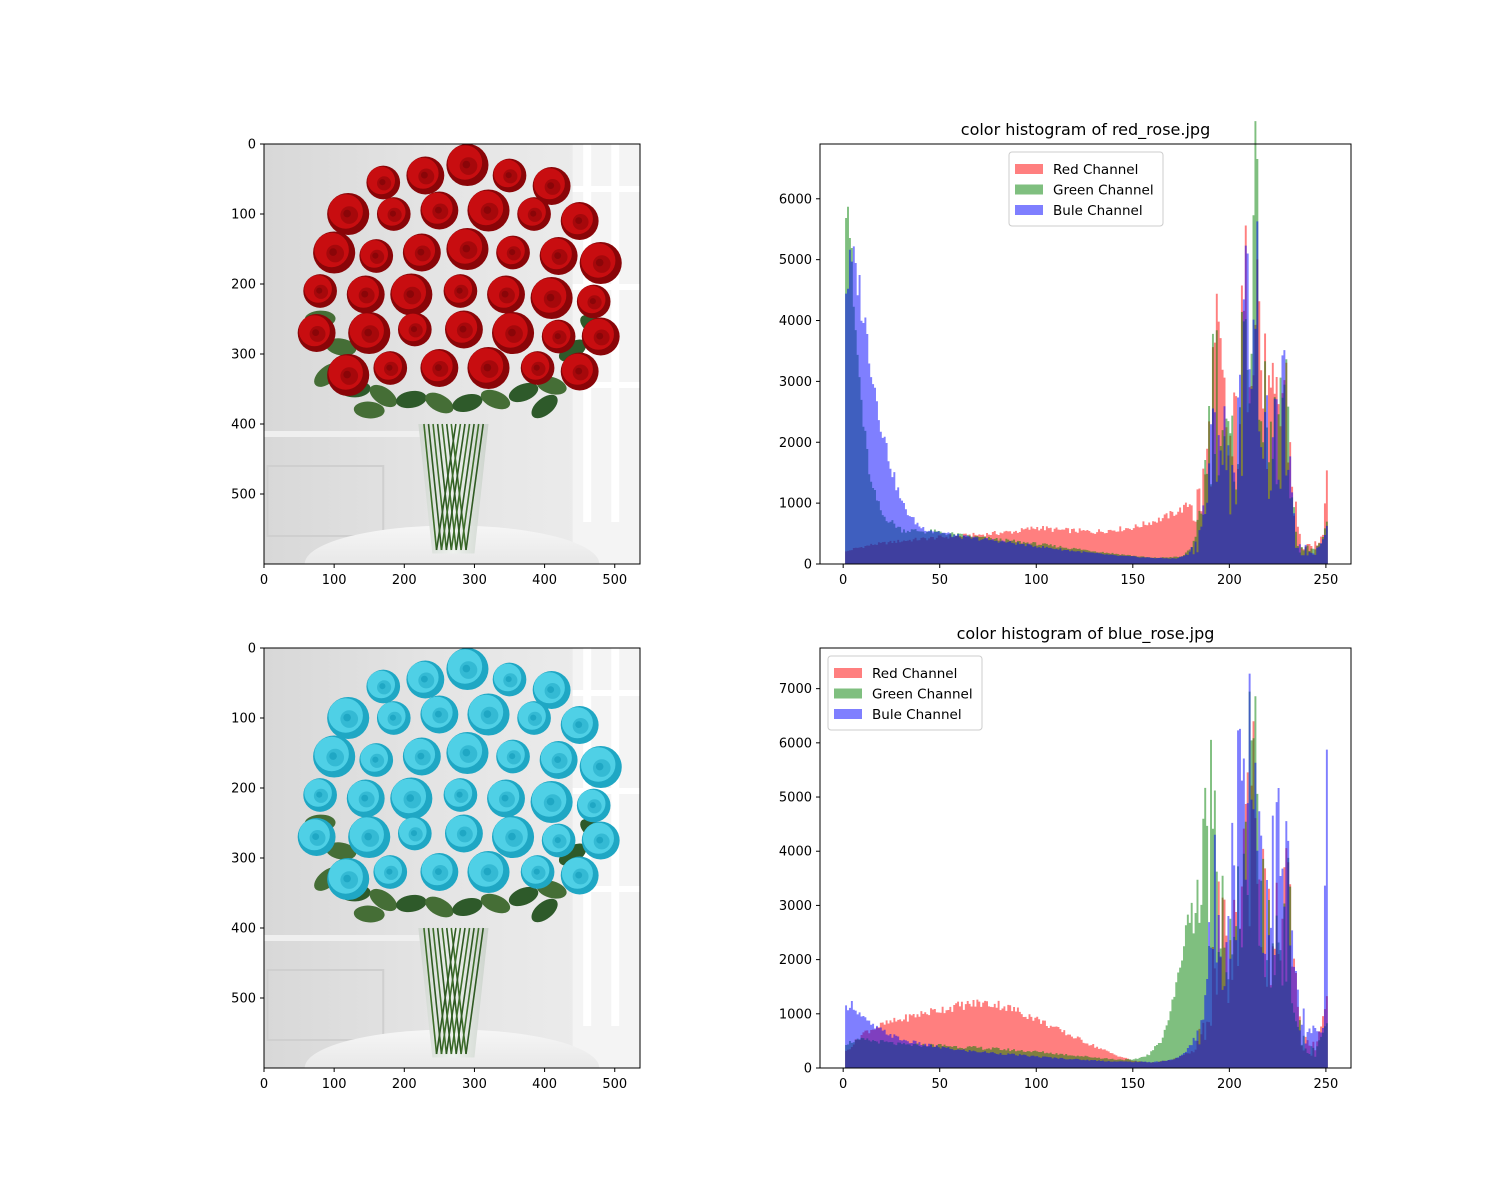 This screenshot has height=1200, width=1500. I want to click on blue-rose-image-panel: 0 100 200 300 400 500 0 100 200 300 400 500, so click(436, 867).